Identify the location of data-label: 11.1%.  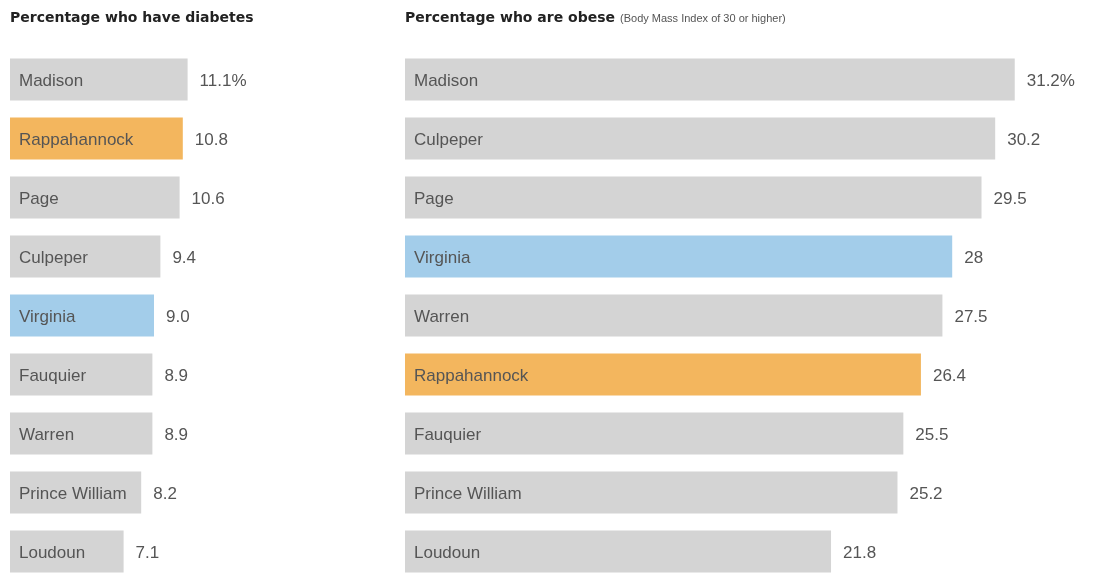
(223, 81).